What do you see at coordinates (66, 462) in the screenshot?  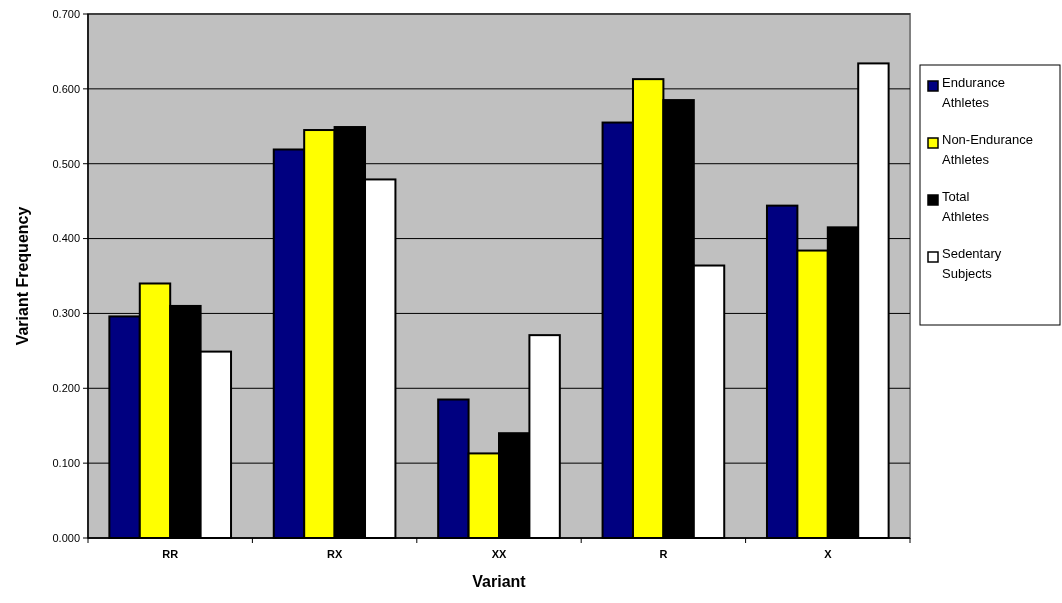 I see `y-tick-label: 0.100` at bounding box center [66, 462].